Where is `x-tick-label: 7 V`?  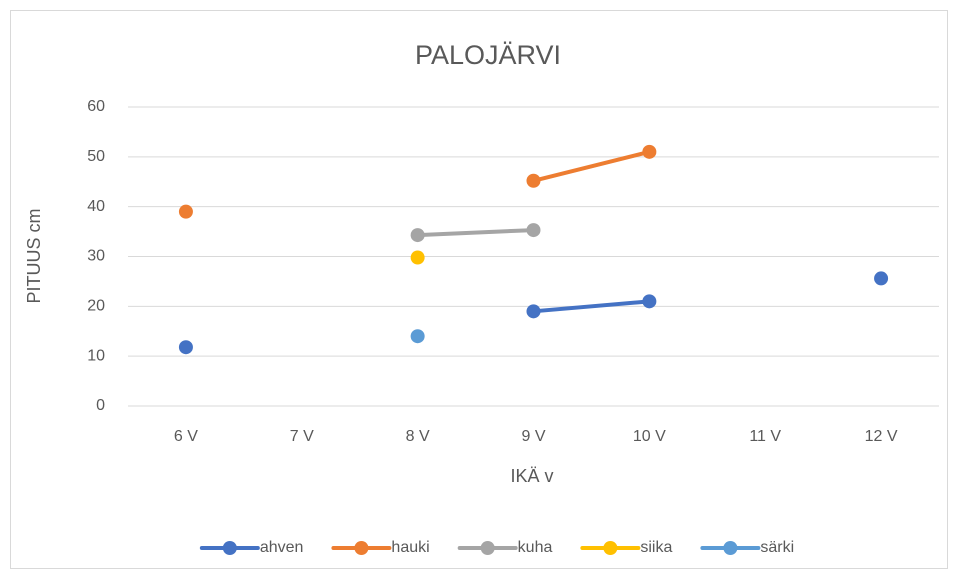 x-tick-label: 7 V is located at coordinates (302, 436).